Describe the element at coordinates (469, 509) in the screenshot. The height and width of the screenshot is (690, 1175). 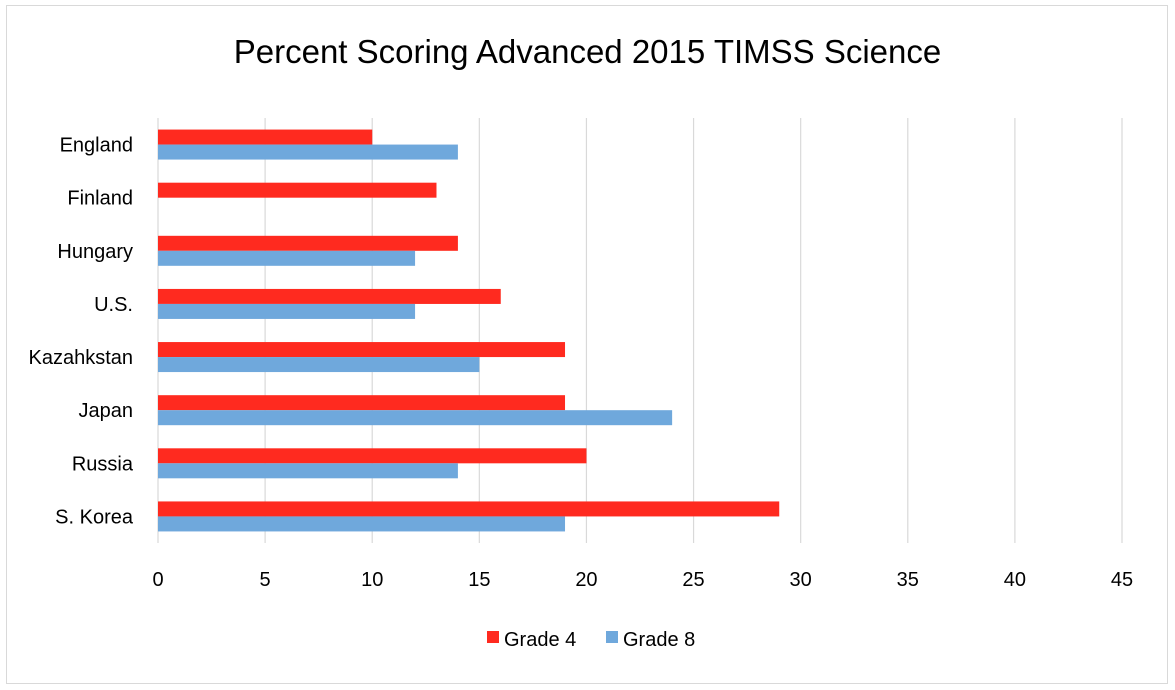
I see `bar-grade-4-s-korea` at that location.